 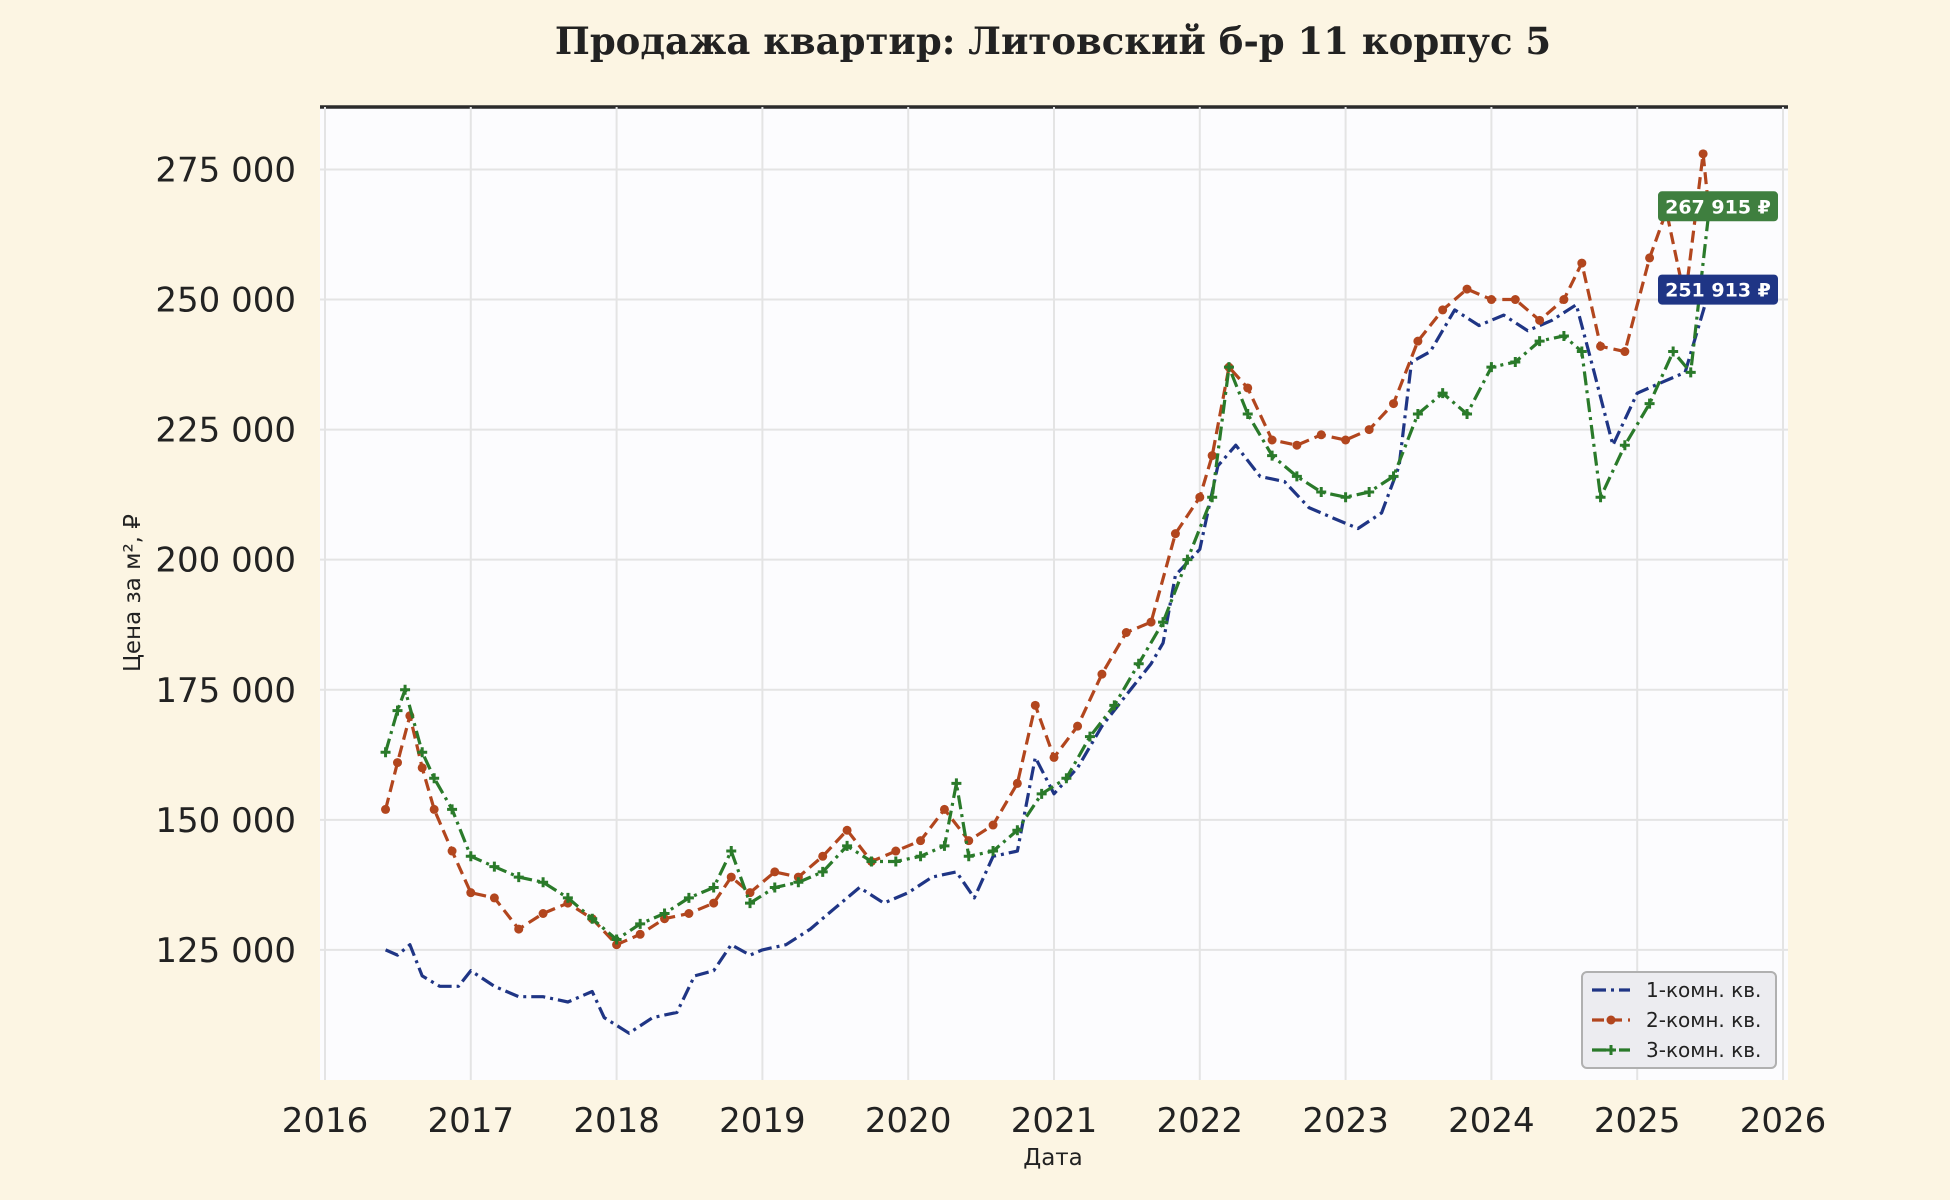 What do you see at coordinates (471, 1121) in the screenshot?
I see `x-tick-label: 2017` at bounding box center [471, 1121].